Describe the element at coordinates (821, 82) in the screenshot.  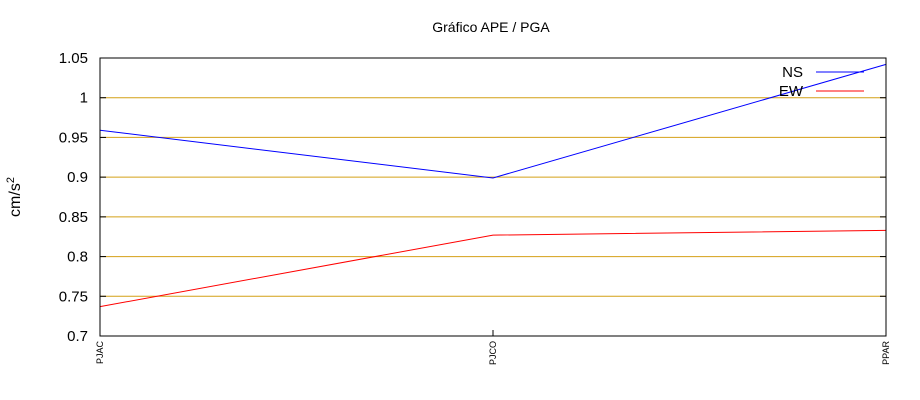
I see `legend: NS EW` at that location.